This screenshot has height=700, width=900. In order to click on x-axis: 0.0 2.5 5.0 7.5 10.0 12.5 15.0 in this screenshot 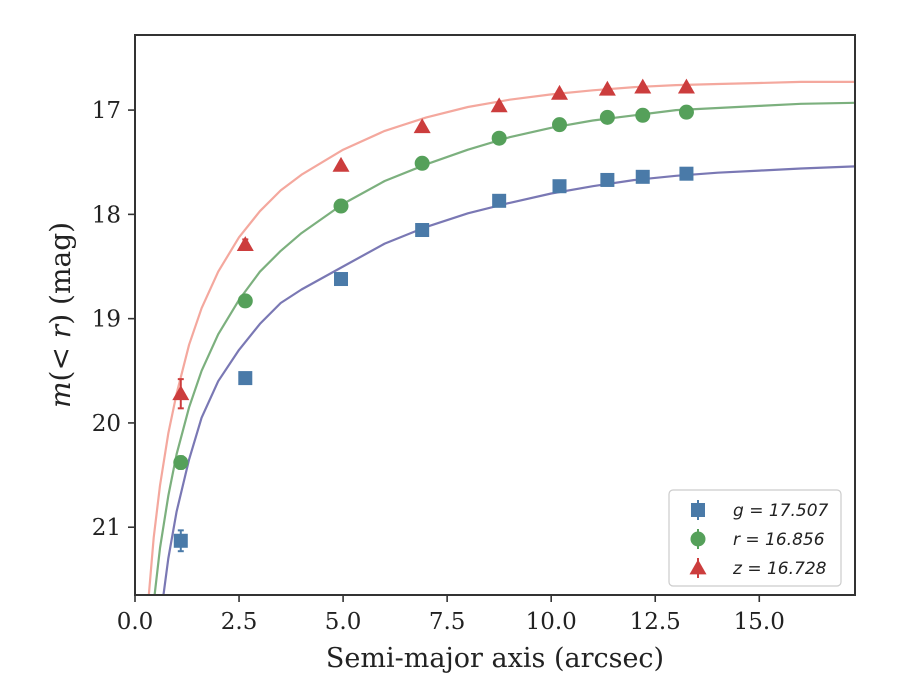, I will do `click(451, 615)`.